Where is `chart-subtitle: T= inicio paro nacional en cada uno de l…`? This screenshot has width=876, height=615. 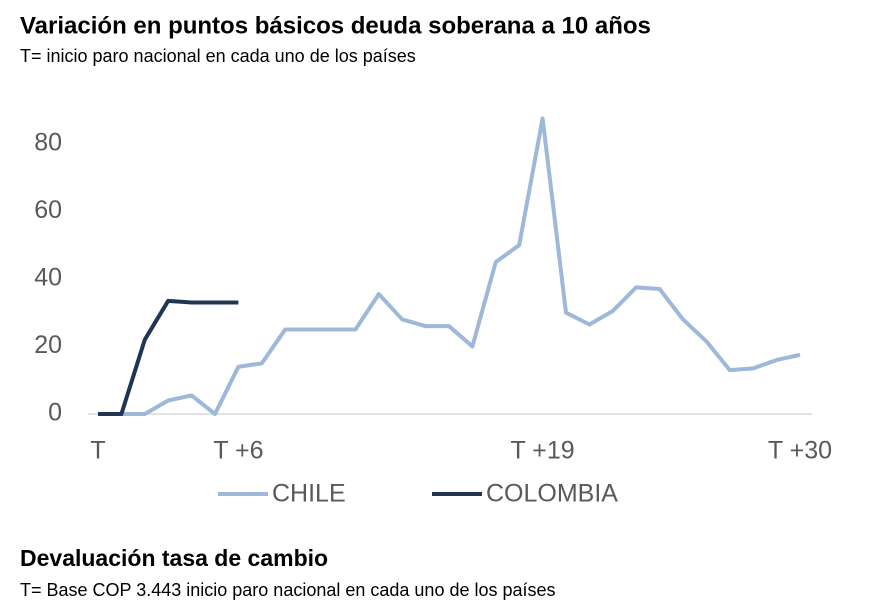 chart-subtitle: T= inicio paro nacional en cada uno de l… is located at coordinates (218, 56).